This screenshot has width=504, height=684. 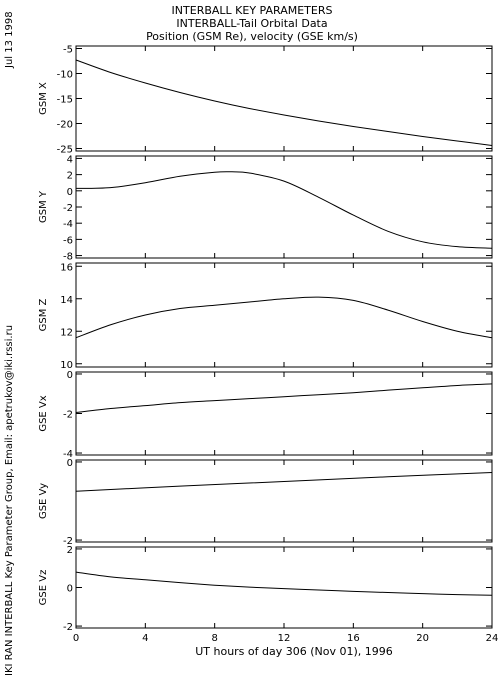 I want to click on panel-frame-gsm-x, so click(x=284, y=98).